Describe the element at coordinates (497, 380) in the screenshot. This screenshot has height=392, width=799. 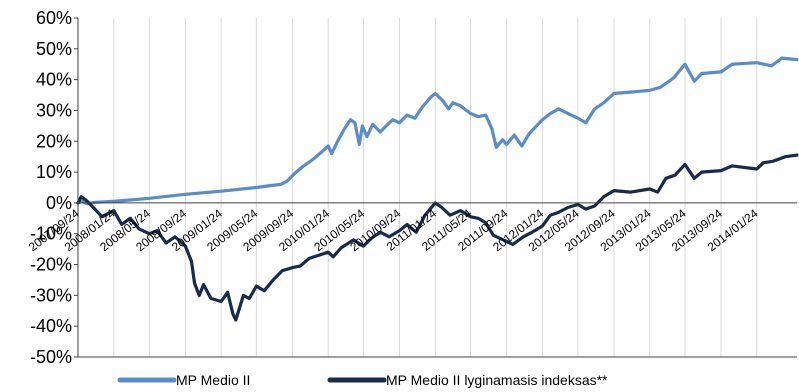
I see `legend-label-1: MP Medio II lyginamasis indeksas**` at that location.